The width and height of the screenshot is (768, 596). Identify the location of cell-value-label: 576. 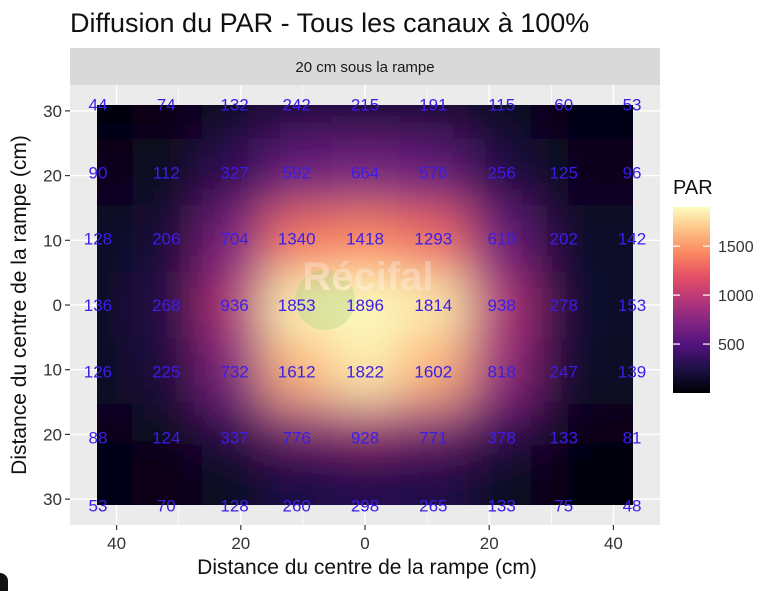
(433, 172).